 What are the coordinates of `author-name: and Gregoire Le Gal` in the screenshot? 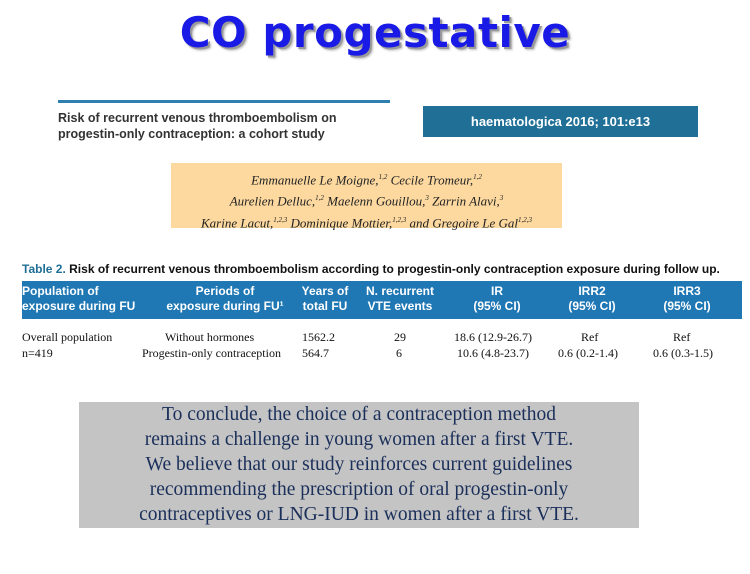 It's located at (463, 222).